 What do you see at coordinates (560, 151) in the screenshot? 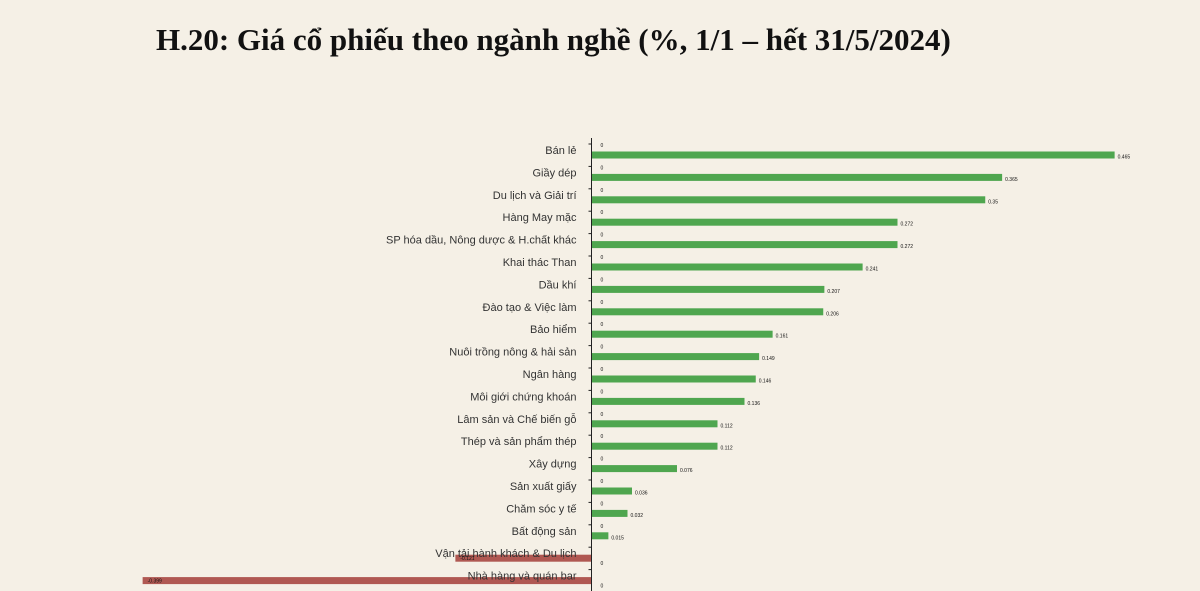
I see `category-label: Bán lẻ` at bounding box center [560, 151].